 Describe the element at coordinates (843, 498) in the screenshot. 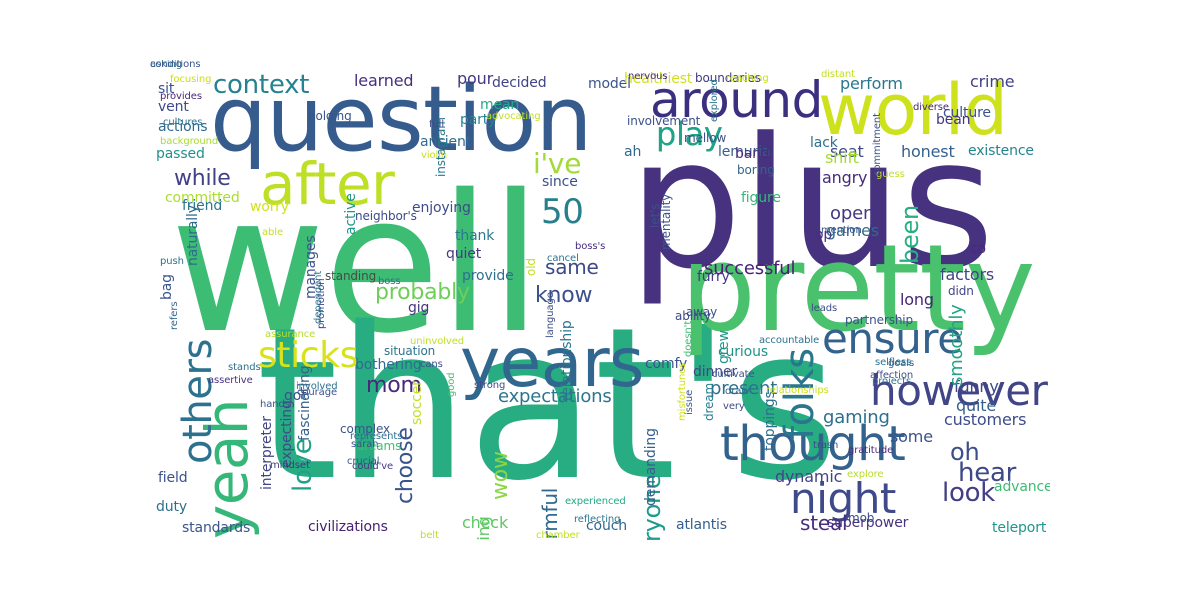

I see `cloud-word: night` at that location.